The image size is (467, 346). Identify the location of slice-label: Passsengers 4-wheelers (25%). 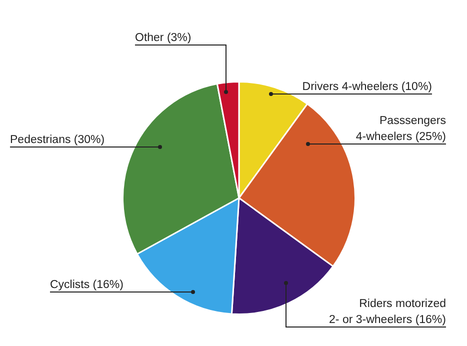
(401, 129).